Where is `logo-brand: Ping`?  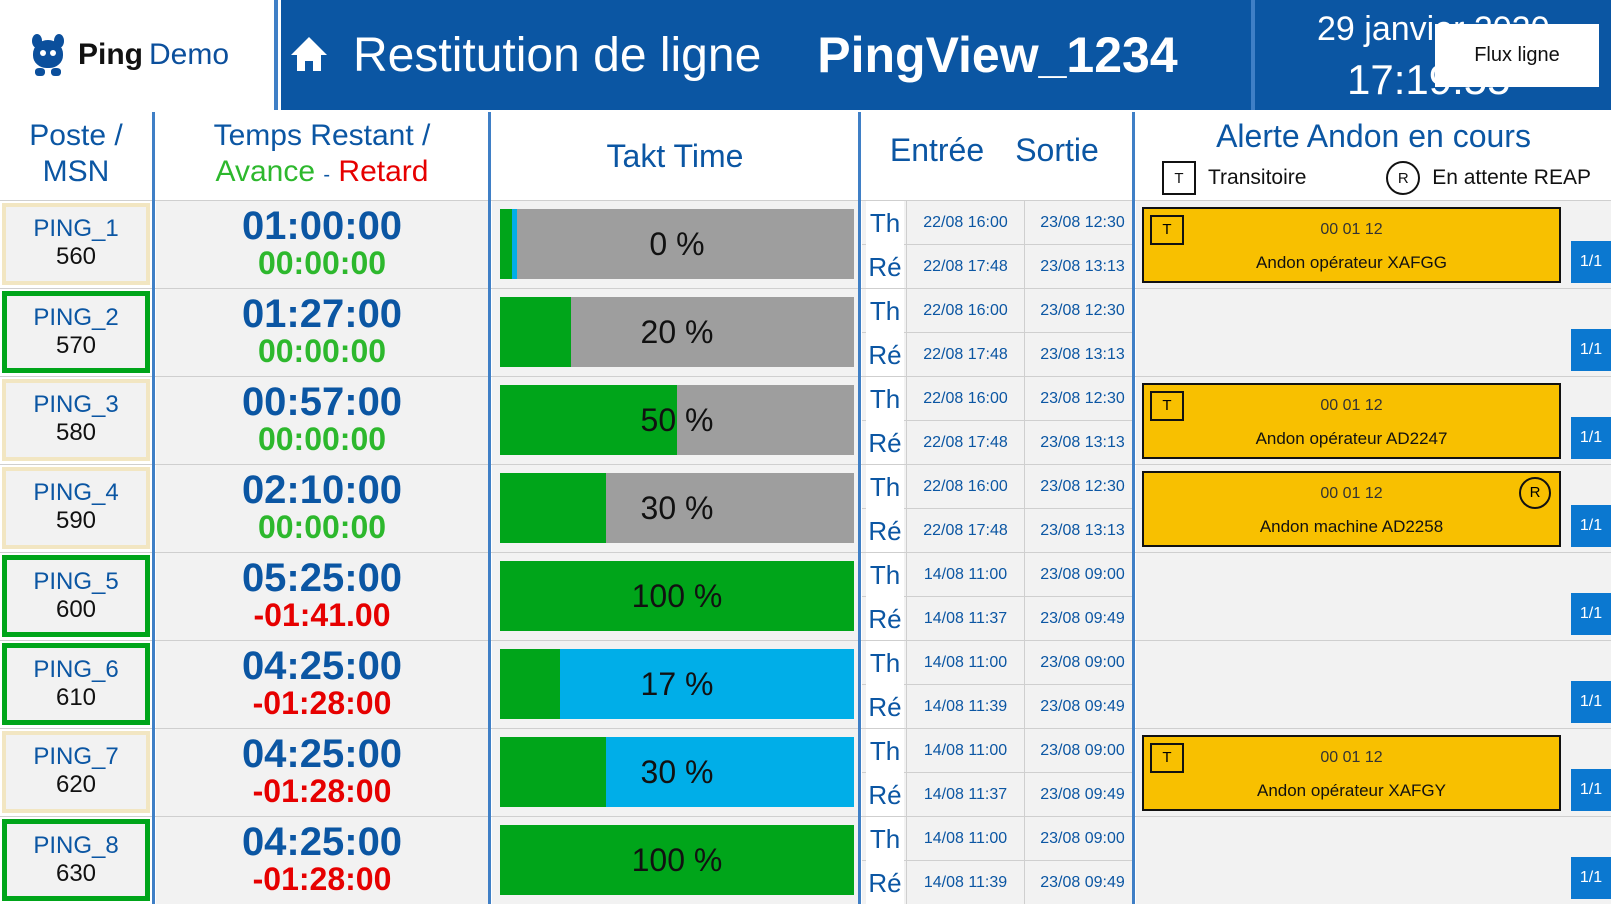 logo-brand: Ping is located at coordinates (110, 54).